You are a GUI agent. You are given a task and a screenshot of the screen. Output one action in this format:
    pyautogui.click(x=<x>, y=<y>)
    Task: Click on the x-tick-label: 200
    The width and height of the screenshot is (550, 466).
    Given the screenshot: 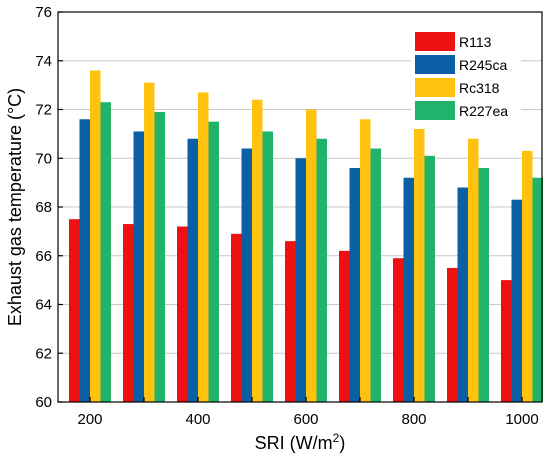 What is the action you would take?
    pyautogui.click(x=89, y=419)
    